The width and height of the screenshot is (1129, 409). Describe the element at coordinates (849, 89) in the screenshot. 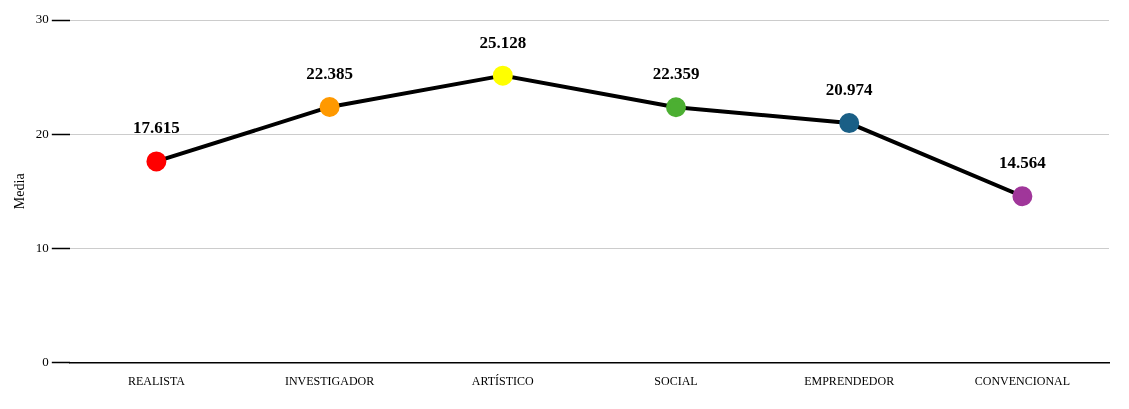

I see `data-label: 20.974` at that location.